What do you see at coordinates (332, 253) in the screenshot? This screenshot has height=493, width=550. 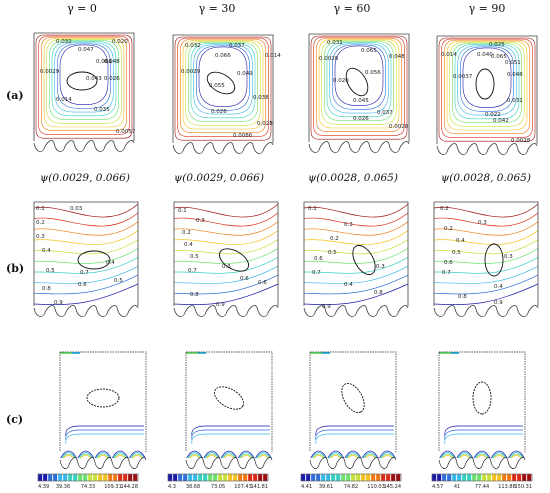 I see `isotherm-label: 0.5` at bounding box center [332, 253].